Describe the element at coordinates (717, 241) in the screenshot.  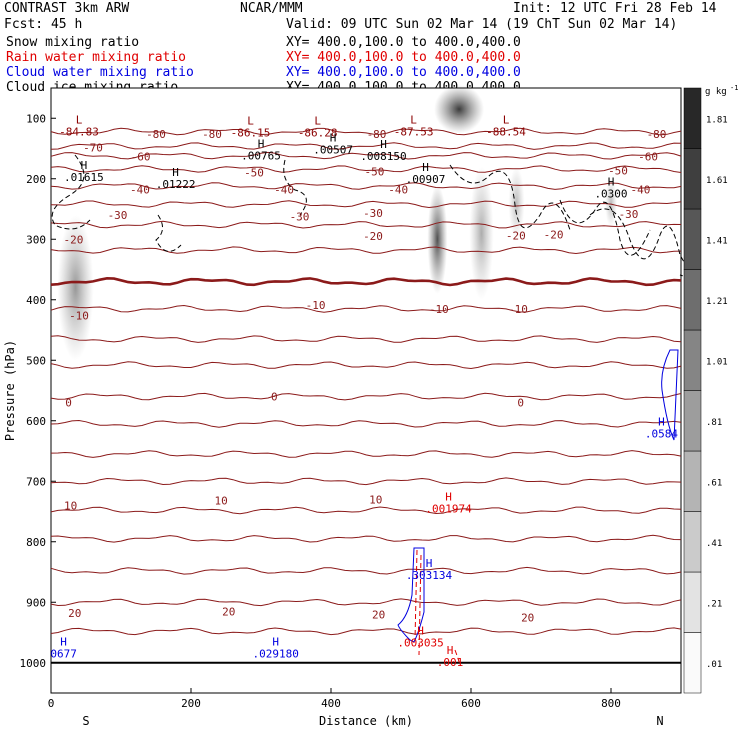
I see `colorbar-label: 1.41` at that location.